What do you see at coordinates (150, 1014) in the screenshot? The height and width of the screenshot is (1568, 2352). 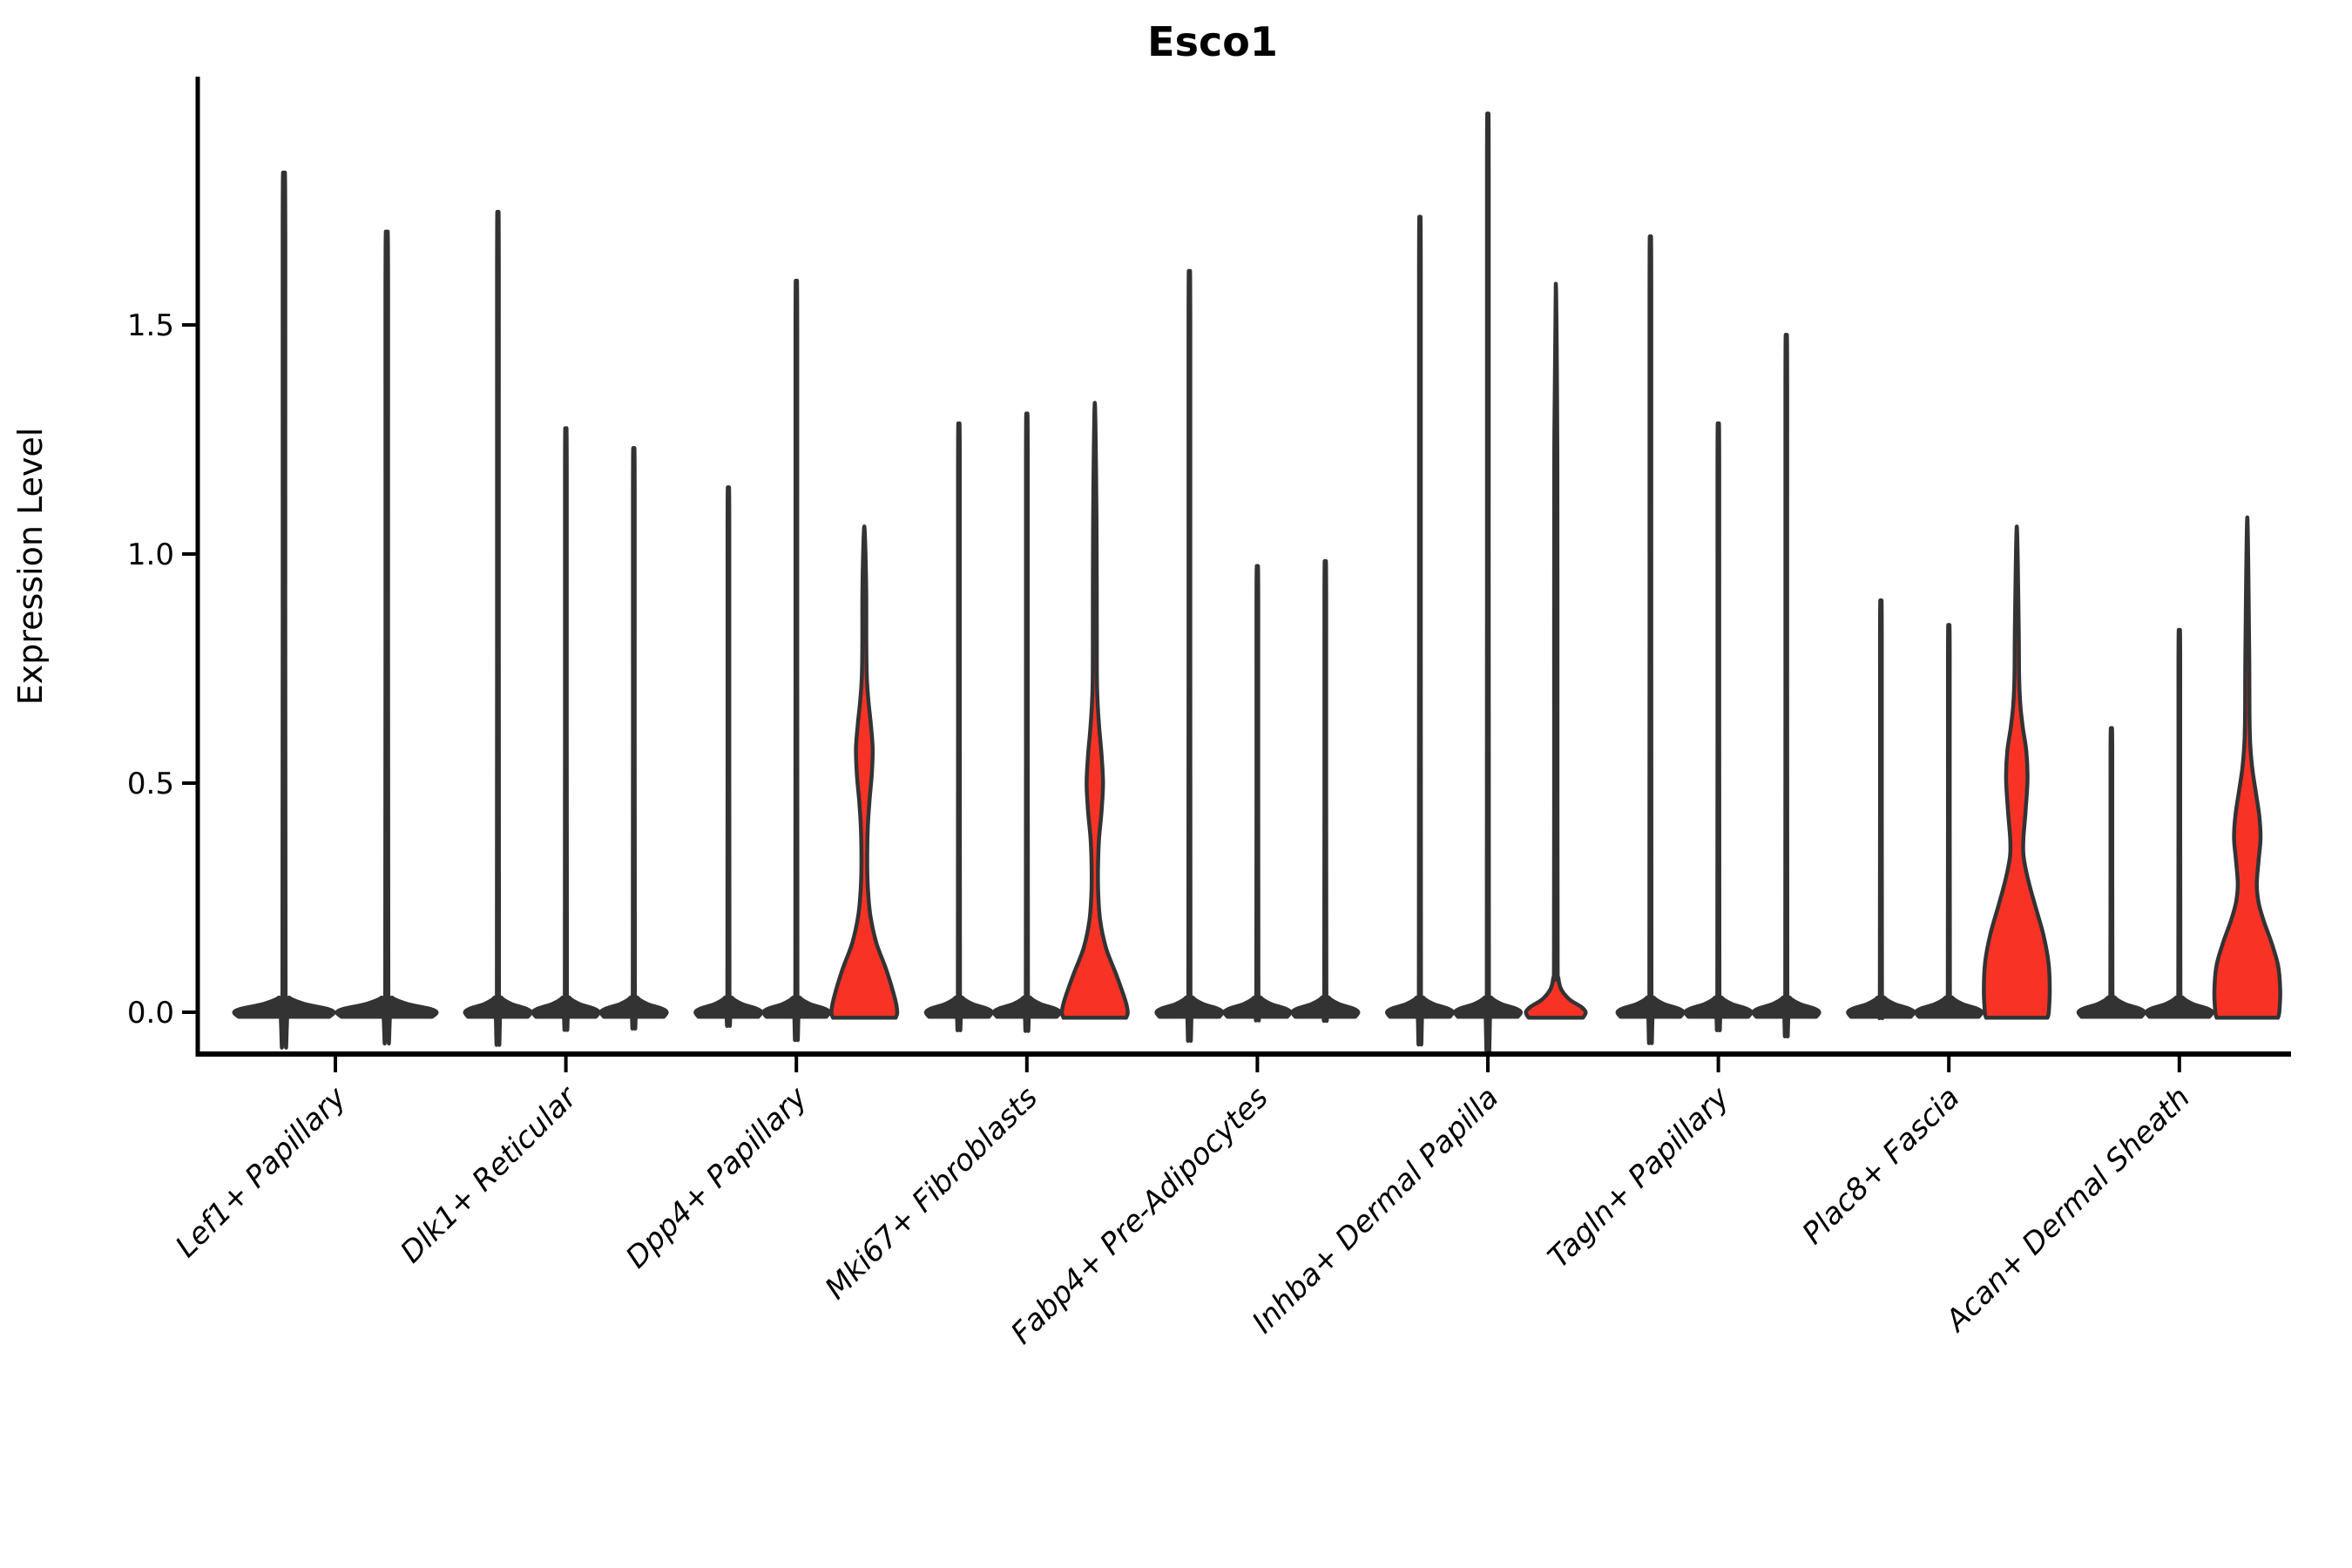 I see `y-tick-label: 0.0` at bounding box center [150, 1014].